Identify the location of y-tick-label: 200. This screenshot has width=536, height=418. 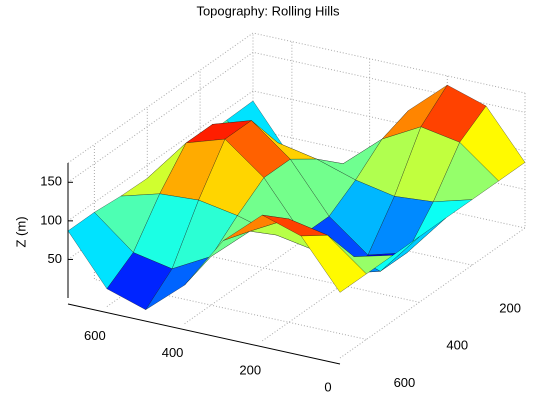
(510, 308).